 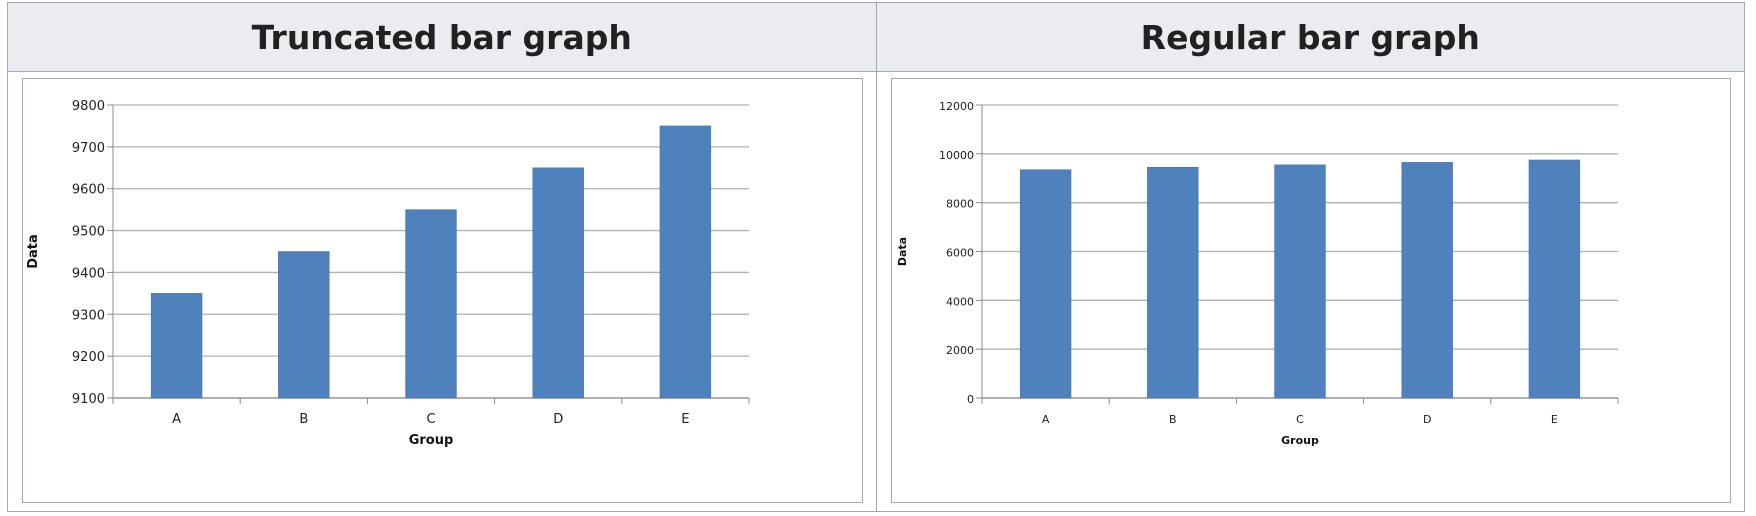 What do you see at coordinates (88, 399) in the screenshot?
I see `y-tick-label: 9100` at bounding box center [88, 399].